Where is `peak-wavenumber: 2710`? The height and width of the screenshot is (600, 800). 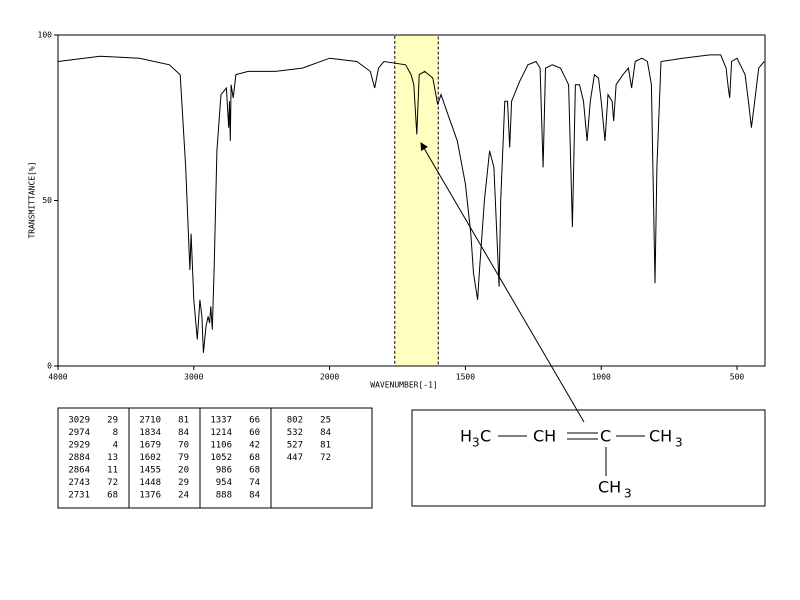
peak-wavenumber: 2710 is located at coordinates (150, 421).